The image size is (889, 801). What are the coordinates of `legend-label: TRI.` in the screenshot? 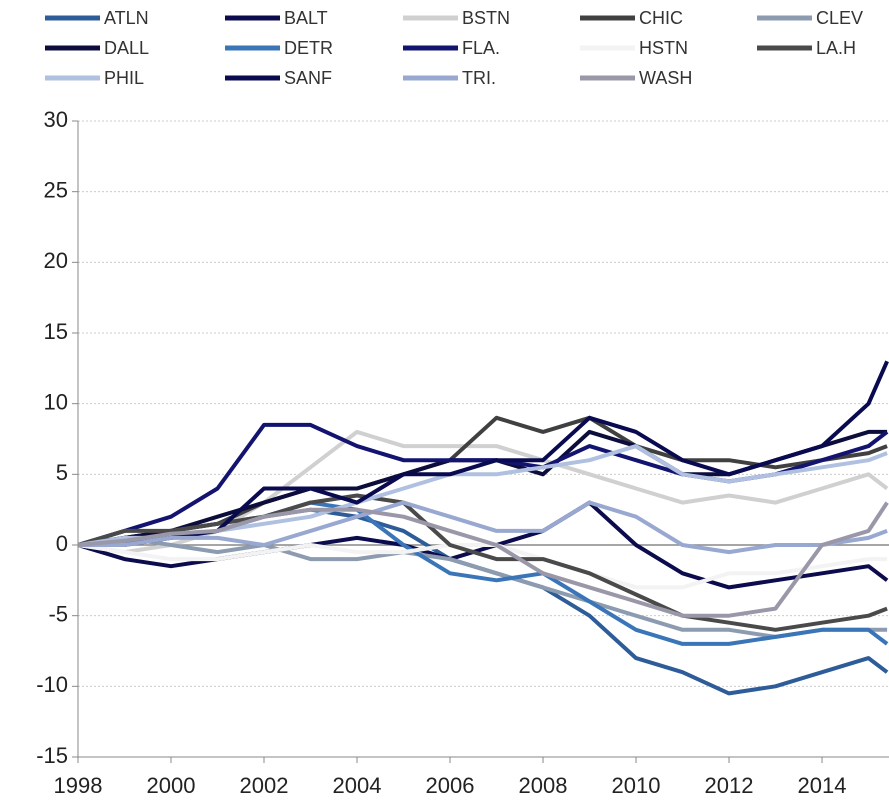 It's located at (479, 78).